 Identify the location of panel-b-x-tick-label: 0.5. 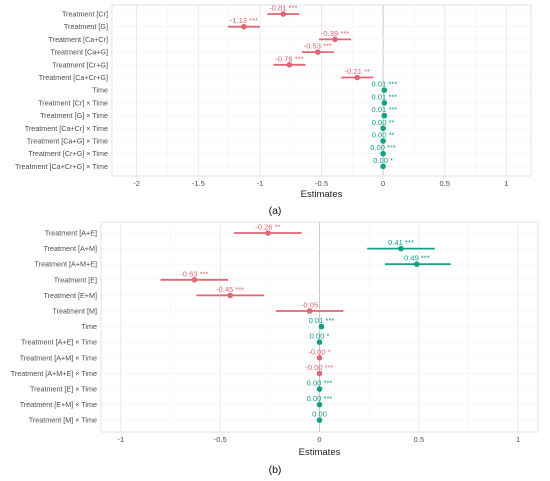
(419, 439).